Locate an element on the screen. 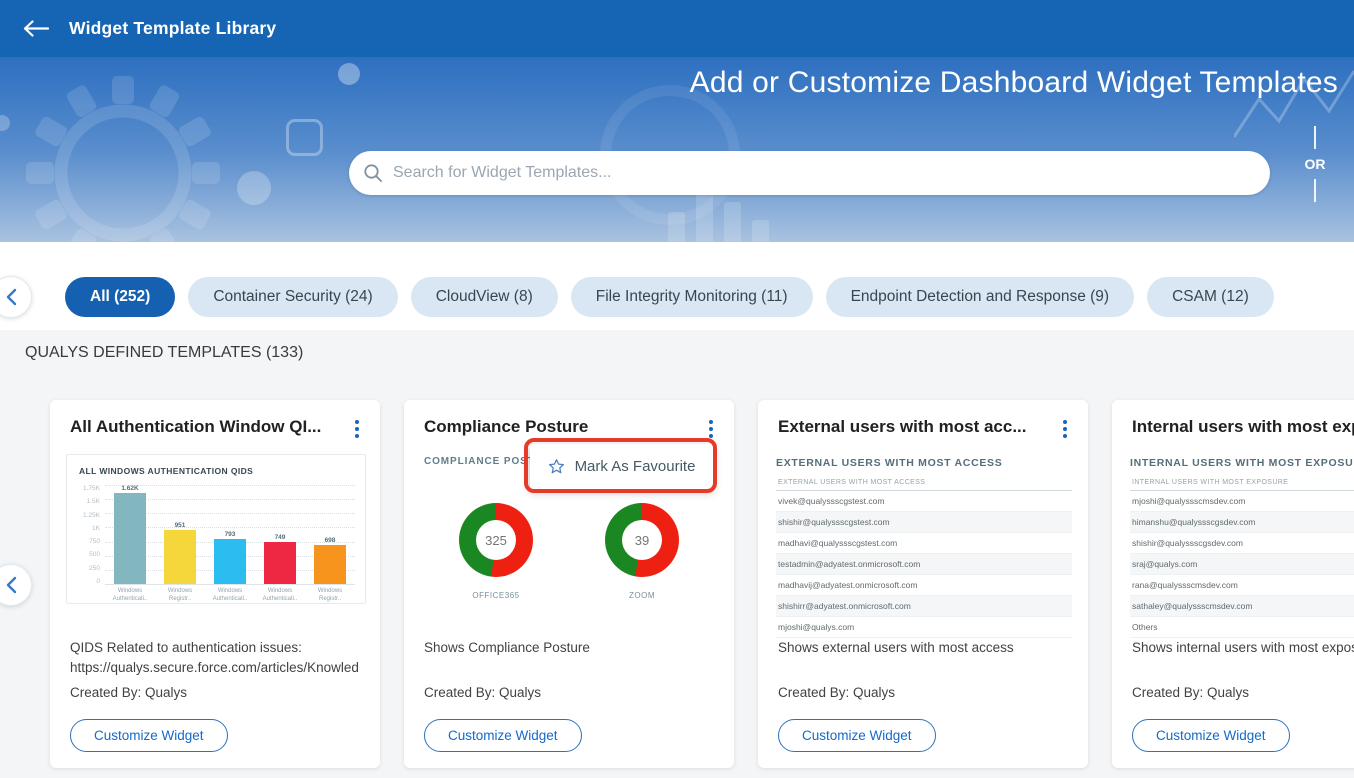  table-row: testadmin@adyatest.onmicrosoft.com is located at coordinates (924, 564).